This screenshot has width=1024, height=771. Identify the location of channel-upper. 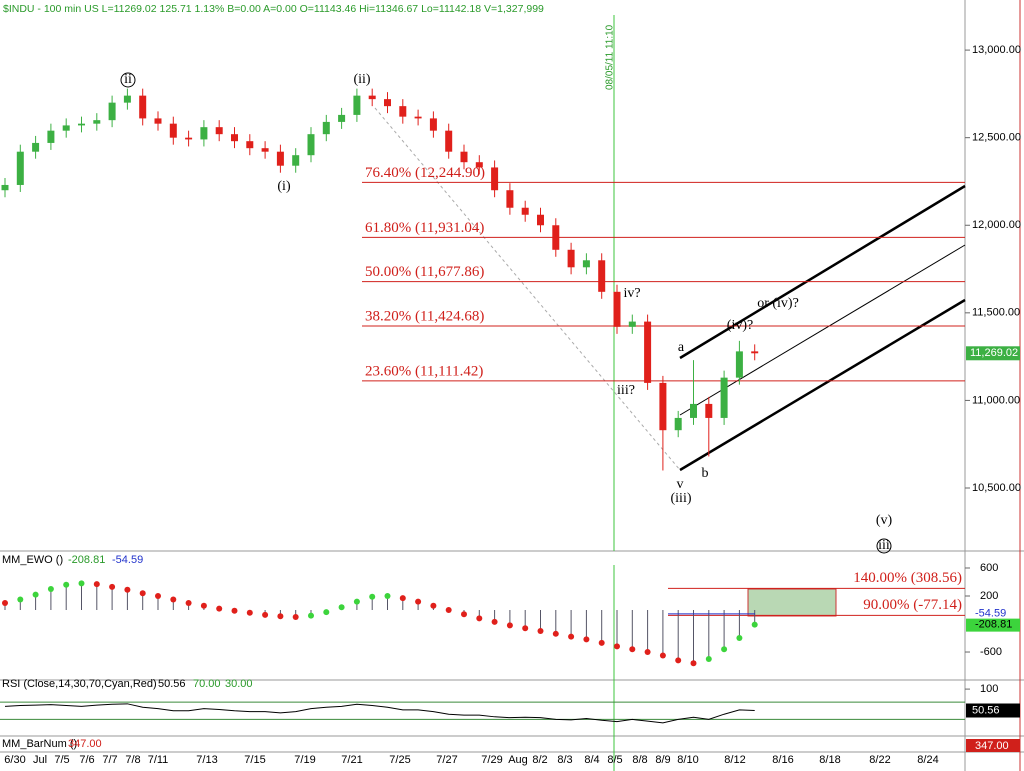
(822, 272).